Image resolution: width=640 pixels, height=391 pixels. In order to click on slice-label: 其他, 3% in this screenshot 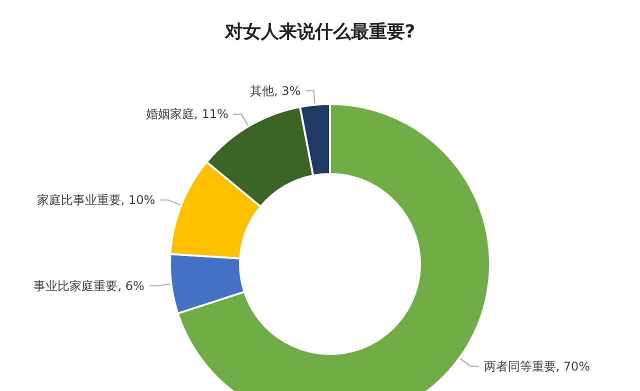, I will do `click(275, 91)`.